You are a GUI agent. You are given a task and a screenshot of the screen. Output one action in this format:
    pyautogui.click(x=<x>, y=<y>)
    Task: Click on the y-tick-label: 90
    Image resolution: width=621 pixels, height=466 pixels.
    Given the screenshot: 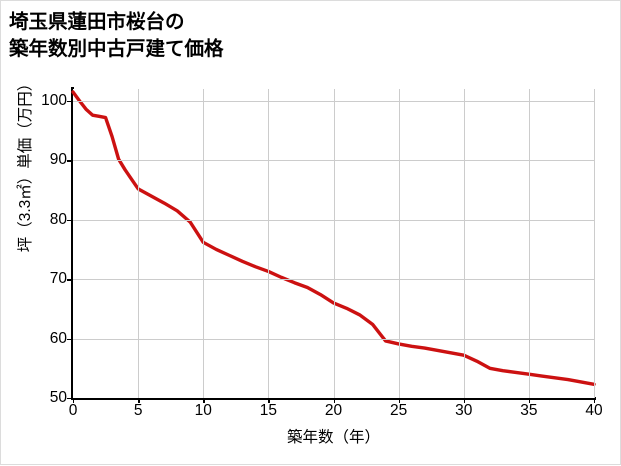 What is the action you would take?
    pyautogui.click(x=58, y=160)
    